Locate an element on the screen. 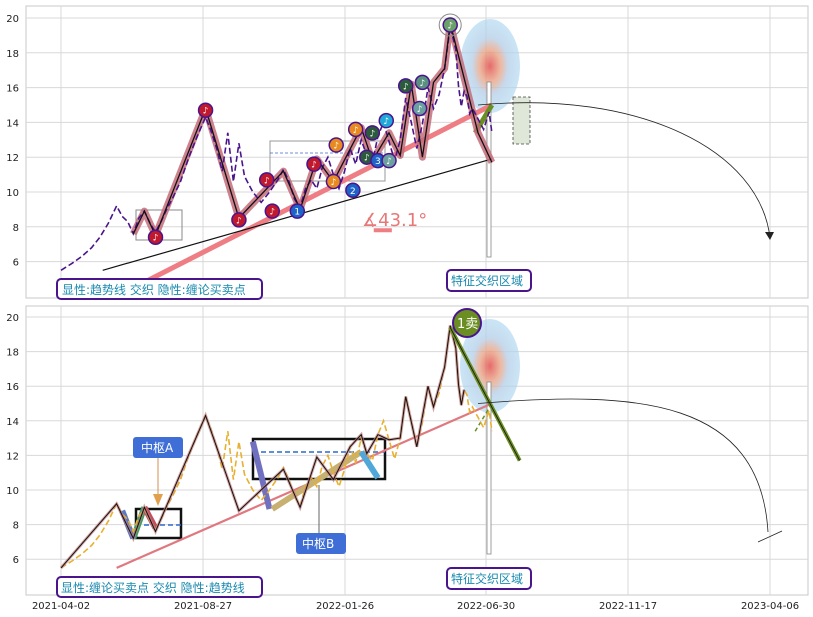 The image size is (813, 617). bottom-heat-zone is located at coordinates (490, 437).